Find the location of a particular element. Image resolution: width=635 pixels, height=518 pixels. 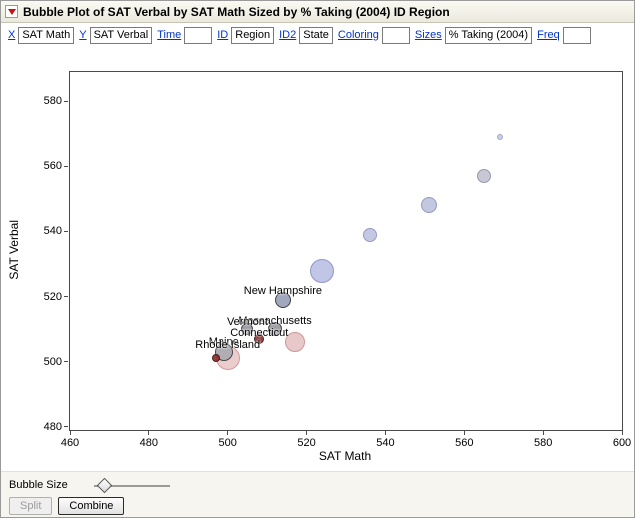

x-axis-title: SAT Math is located at coordinates (345, 456).